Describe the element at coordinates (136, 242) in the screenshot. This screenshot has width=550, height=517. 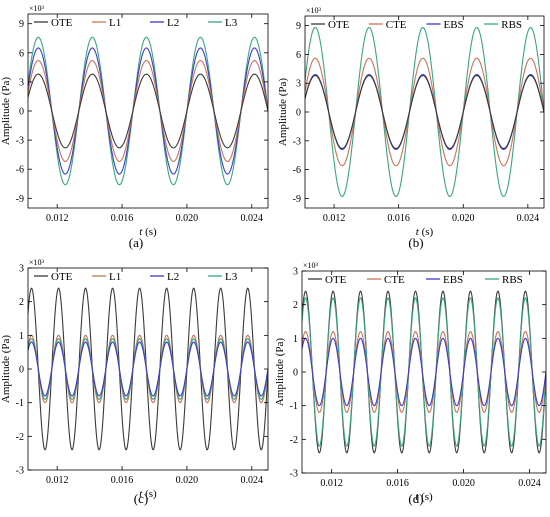
I see `panel-caption: (a)` at that location.